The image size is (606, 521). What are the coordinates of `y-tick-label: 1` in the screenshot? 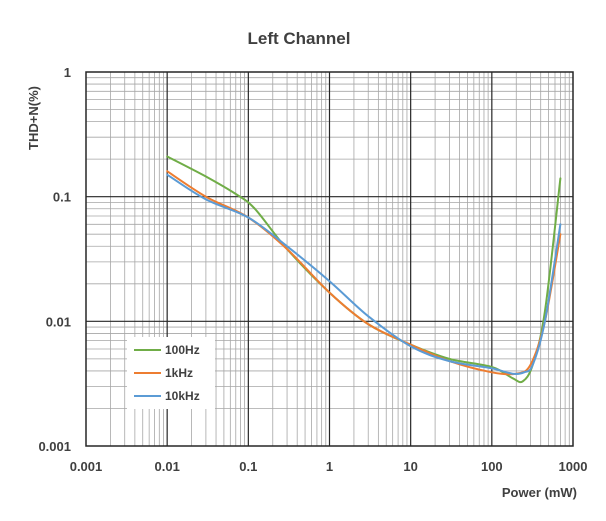 It's located at (67, 72).